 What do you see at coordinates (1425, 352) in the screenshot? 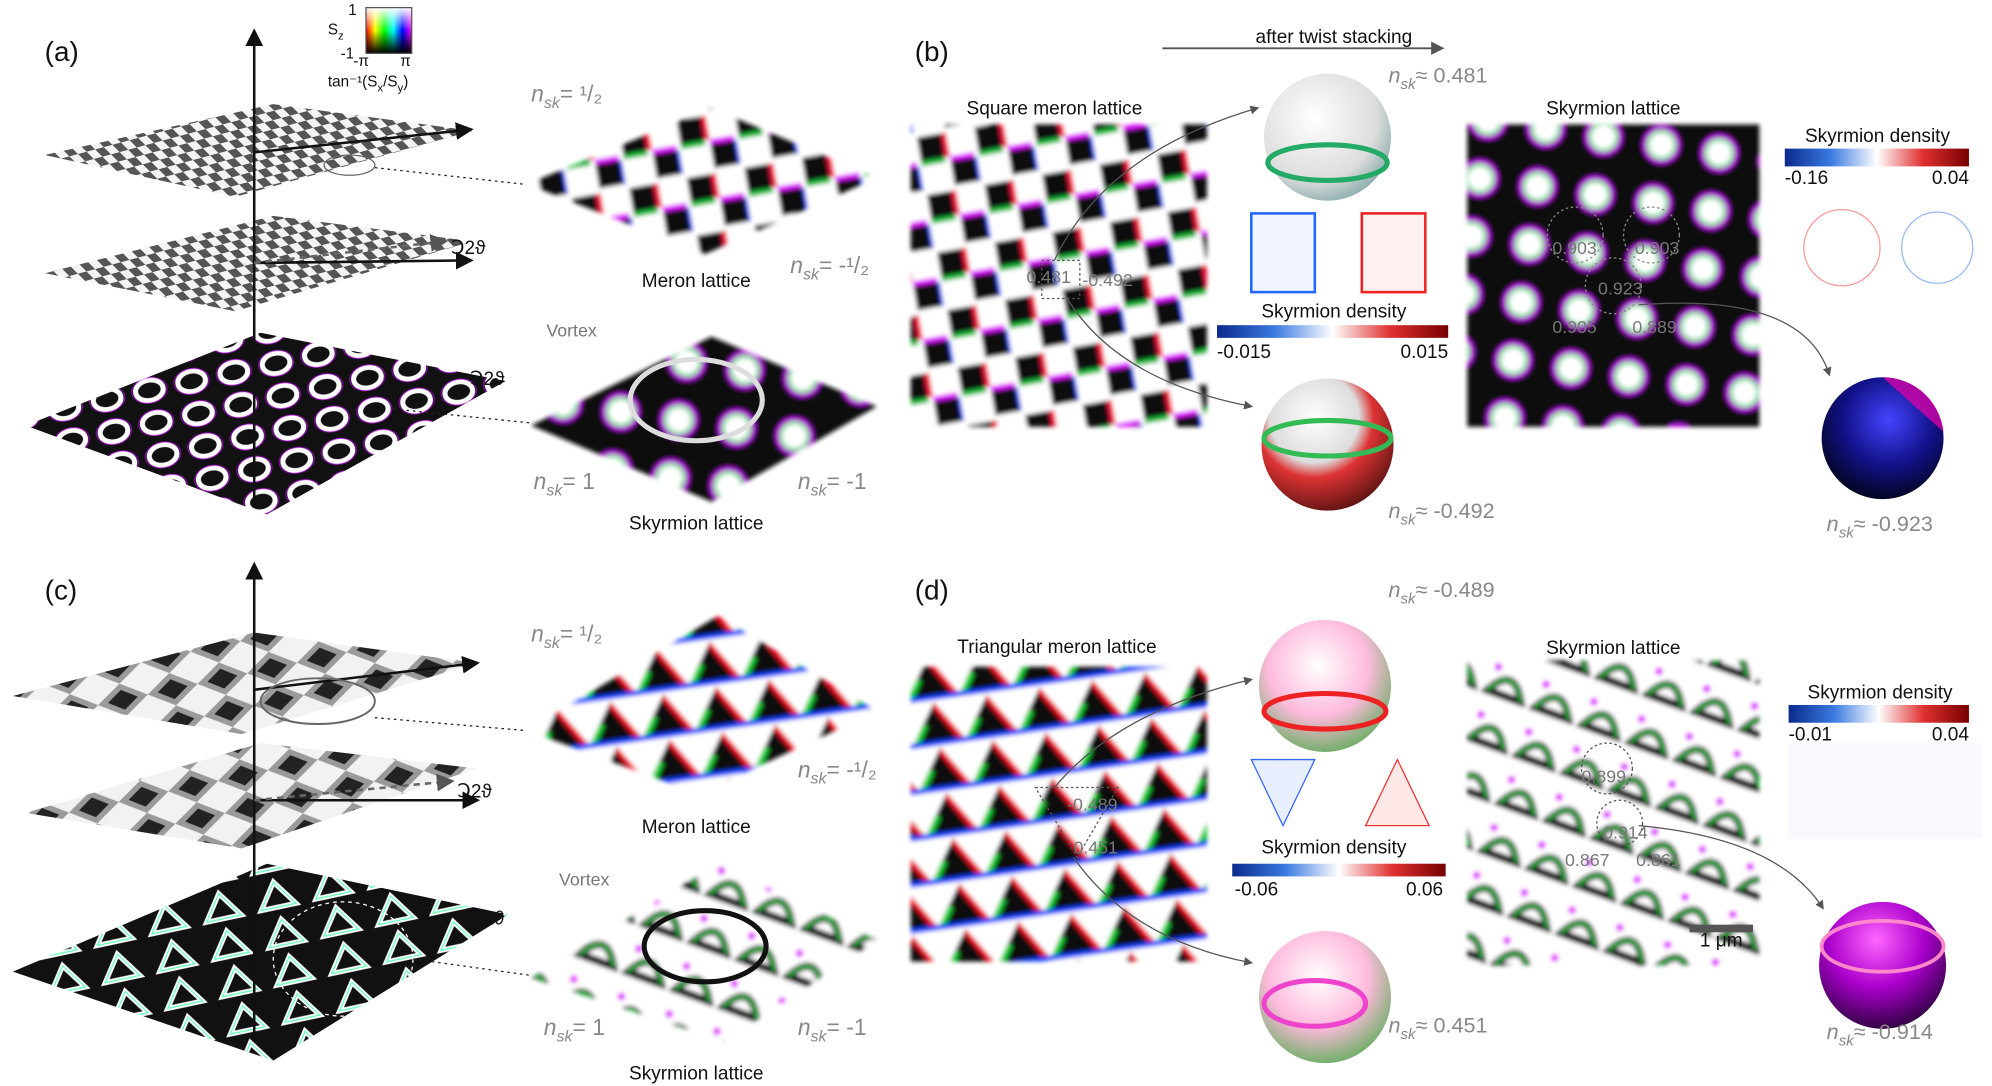
I see `colorbar-label: 0.015` at bounding box center [1425, 352].